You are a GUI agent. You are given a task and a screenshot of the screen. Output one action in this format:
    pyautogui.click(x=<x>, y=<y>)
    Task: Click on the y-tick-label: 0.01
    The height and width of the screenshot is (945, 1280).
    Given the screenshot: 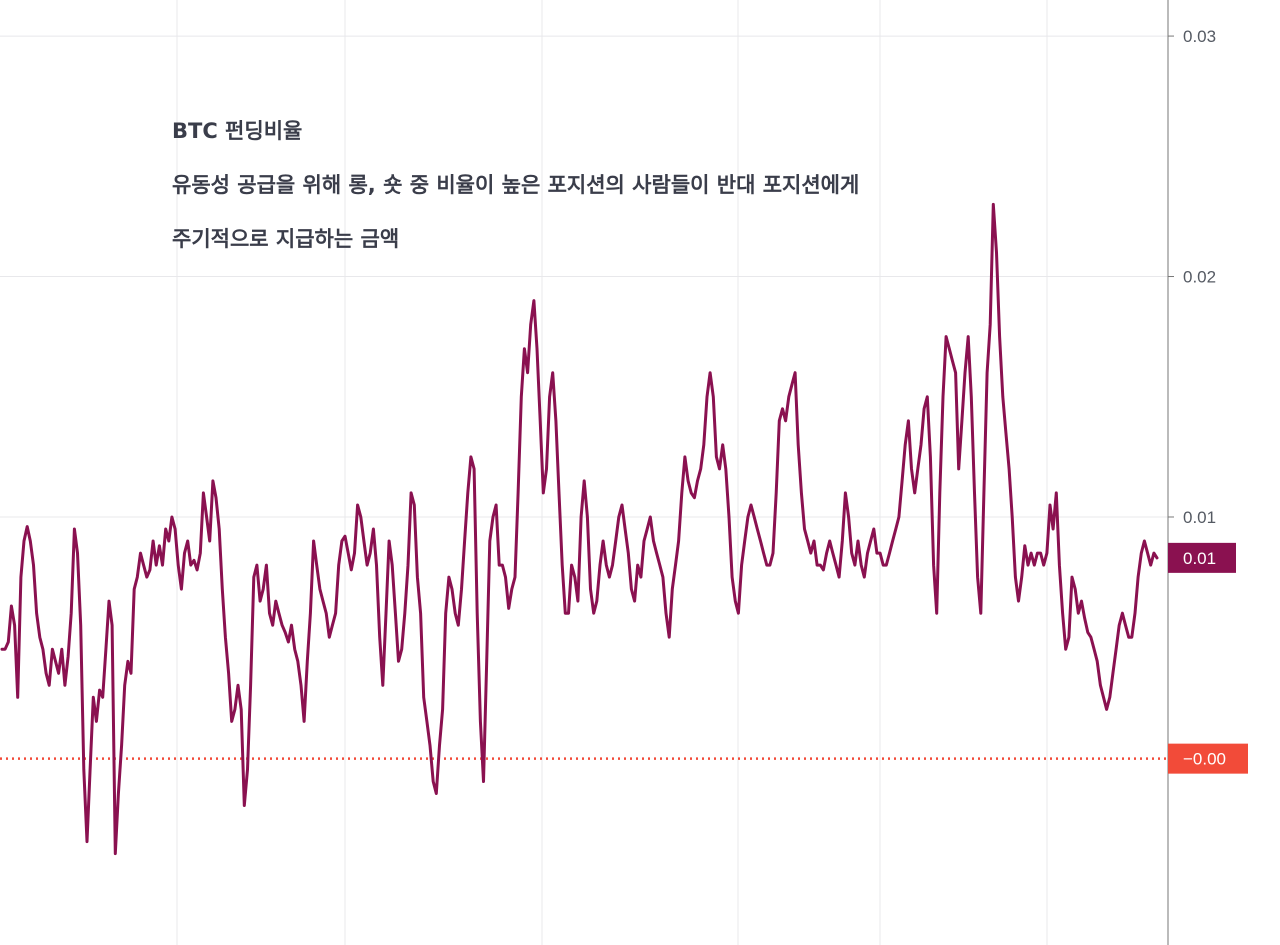 What is the action you would take?
    pyautogui.click(x=1199, y=517)
    